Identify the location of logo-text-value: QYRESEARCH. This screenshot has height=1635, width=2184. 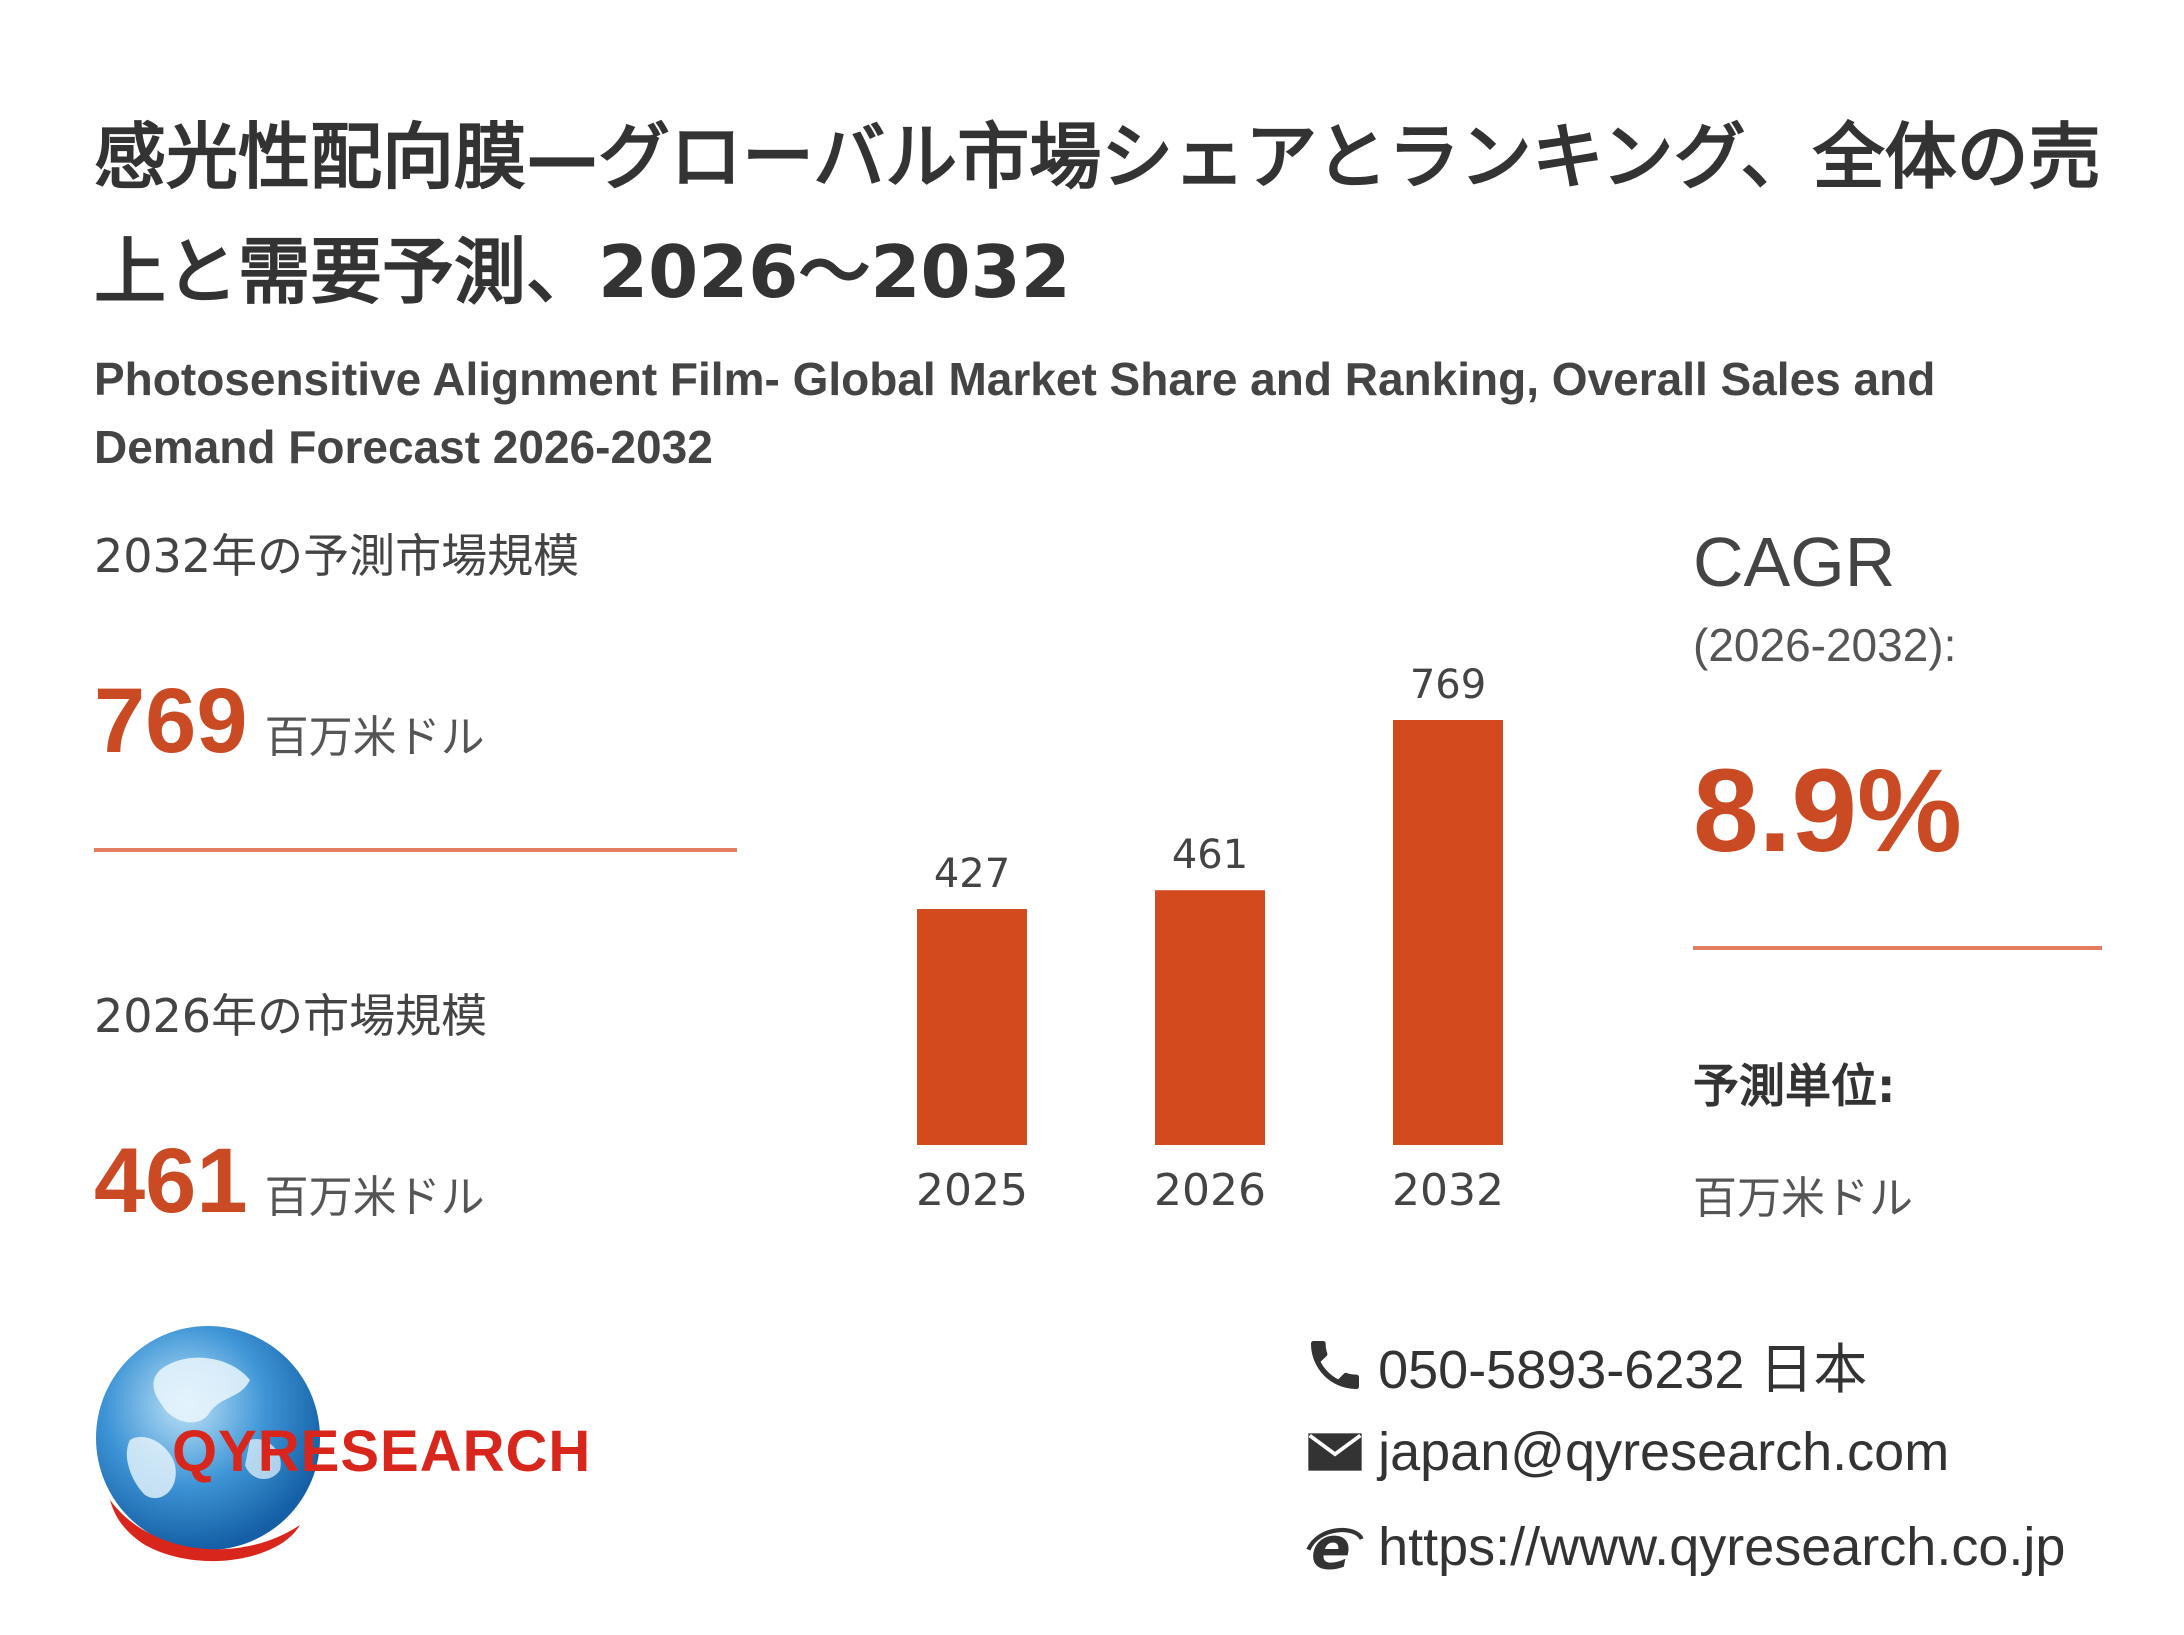
(382, 1451).